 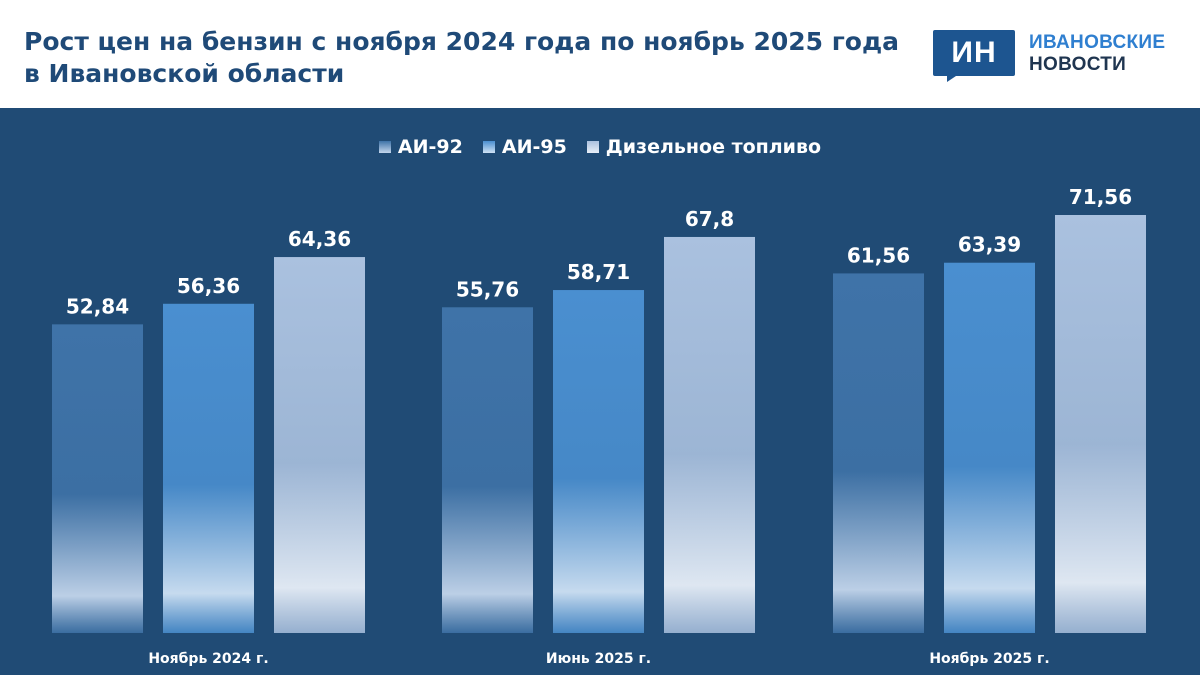 What do you see at coordinates (592, 147) in the screenshot?
I see `legend-swatch-diesel` at bounding box center [592, 147].